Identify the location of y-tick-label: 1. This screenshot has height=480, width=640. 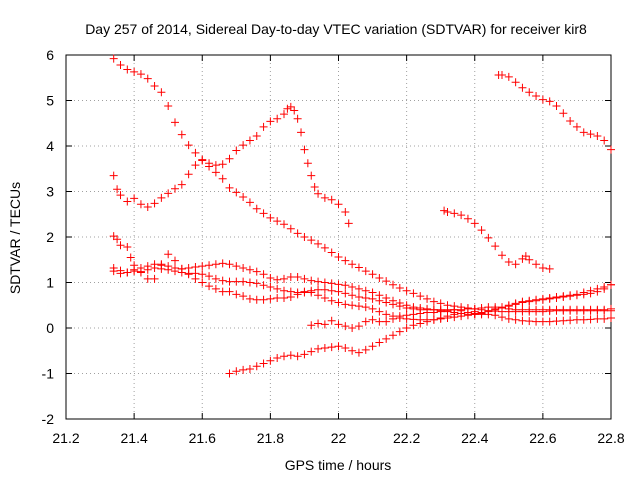
(50, 283).